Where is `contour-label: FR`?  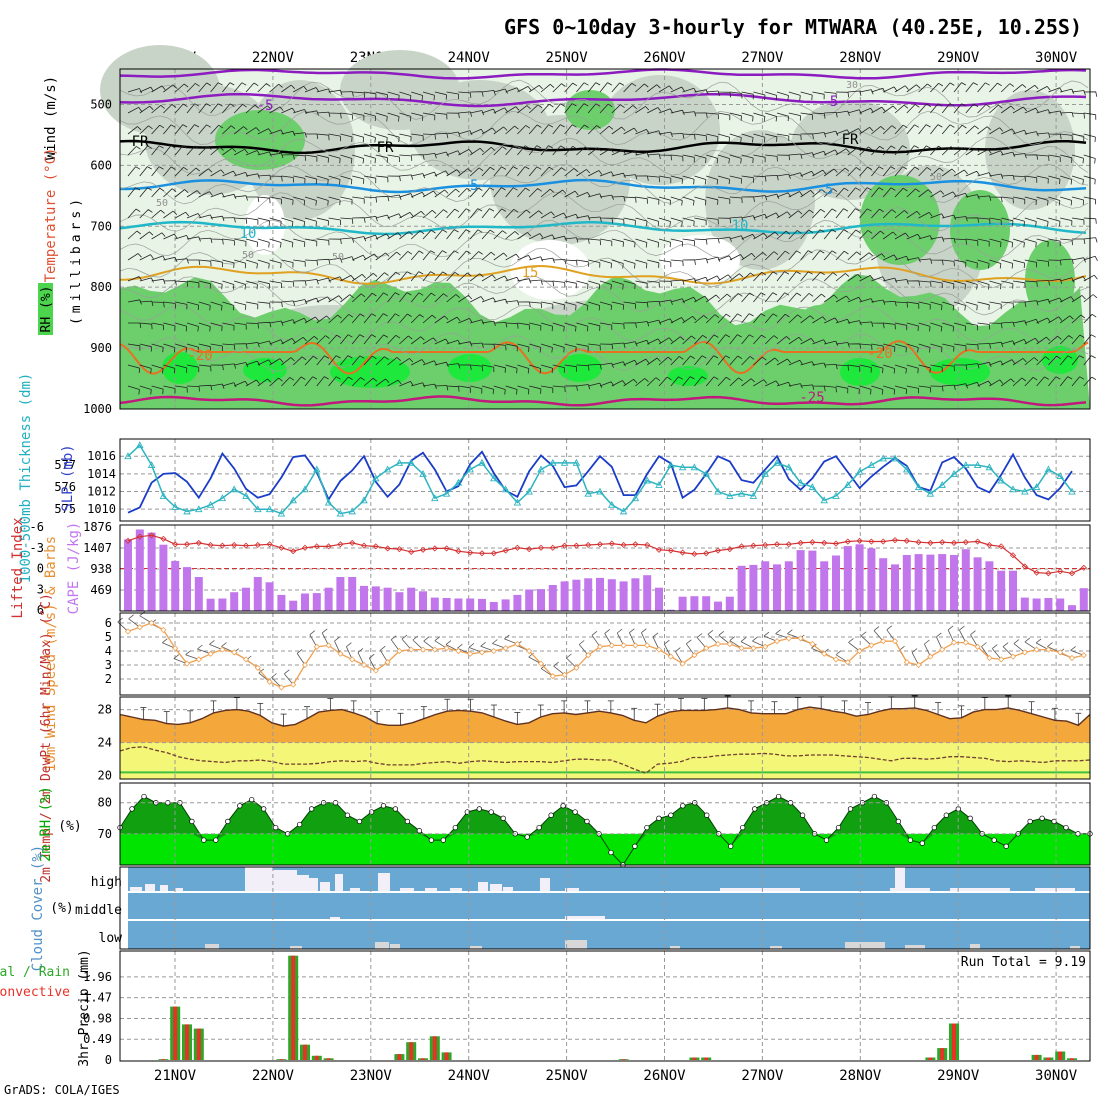 contour-label: FR is located at coordinates (140, 142).